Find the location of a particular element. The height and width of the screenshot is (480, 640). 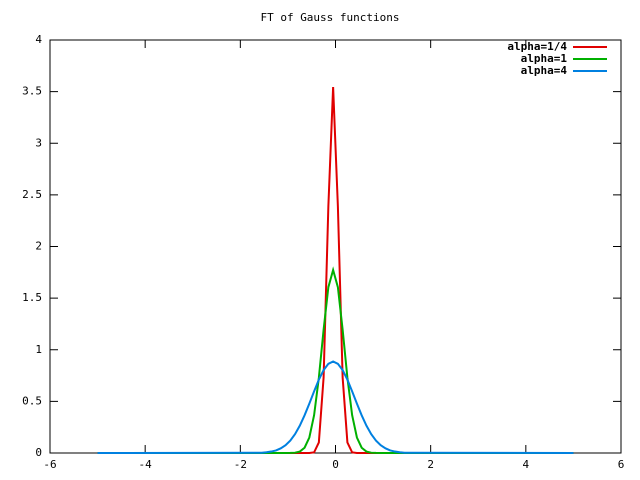

y-tick-label: 3.5 is located at coordinates (32, 91).